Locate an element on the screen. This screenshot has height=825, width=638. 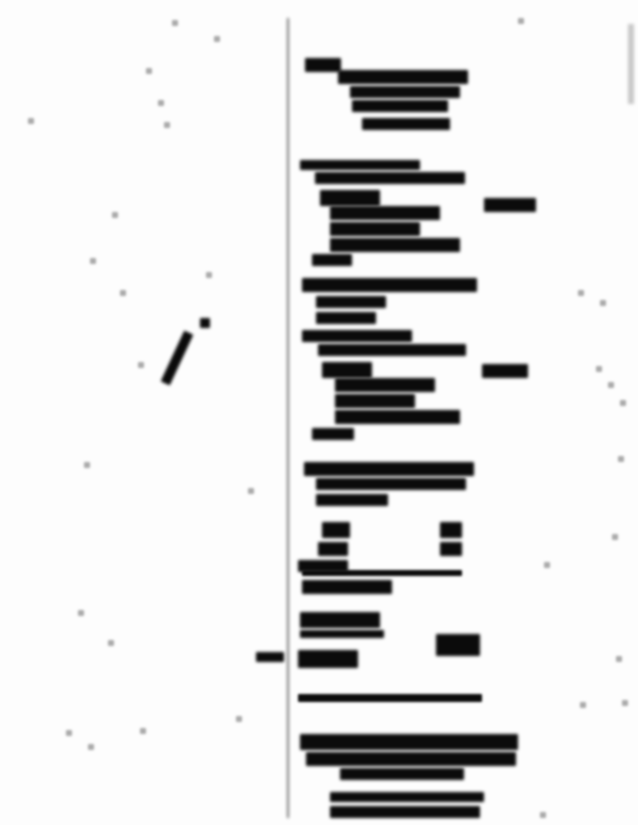
table-rule is located at coordinates (382, 573).